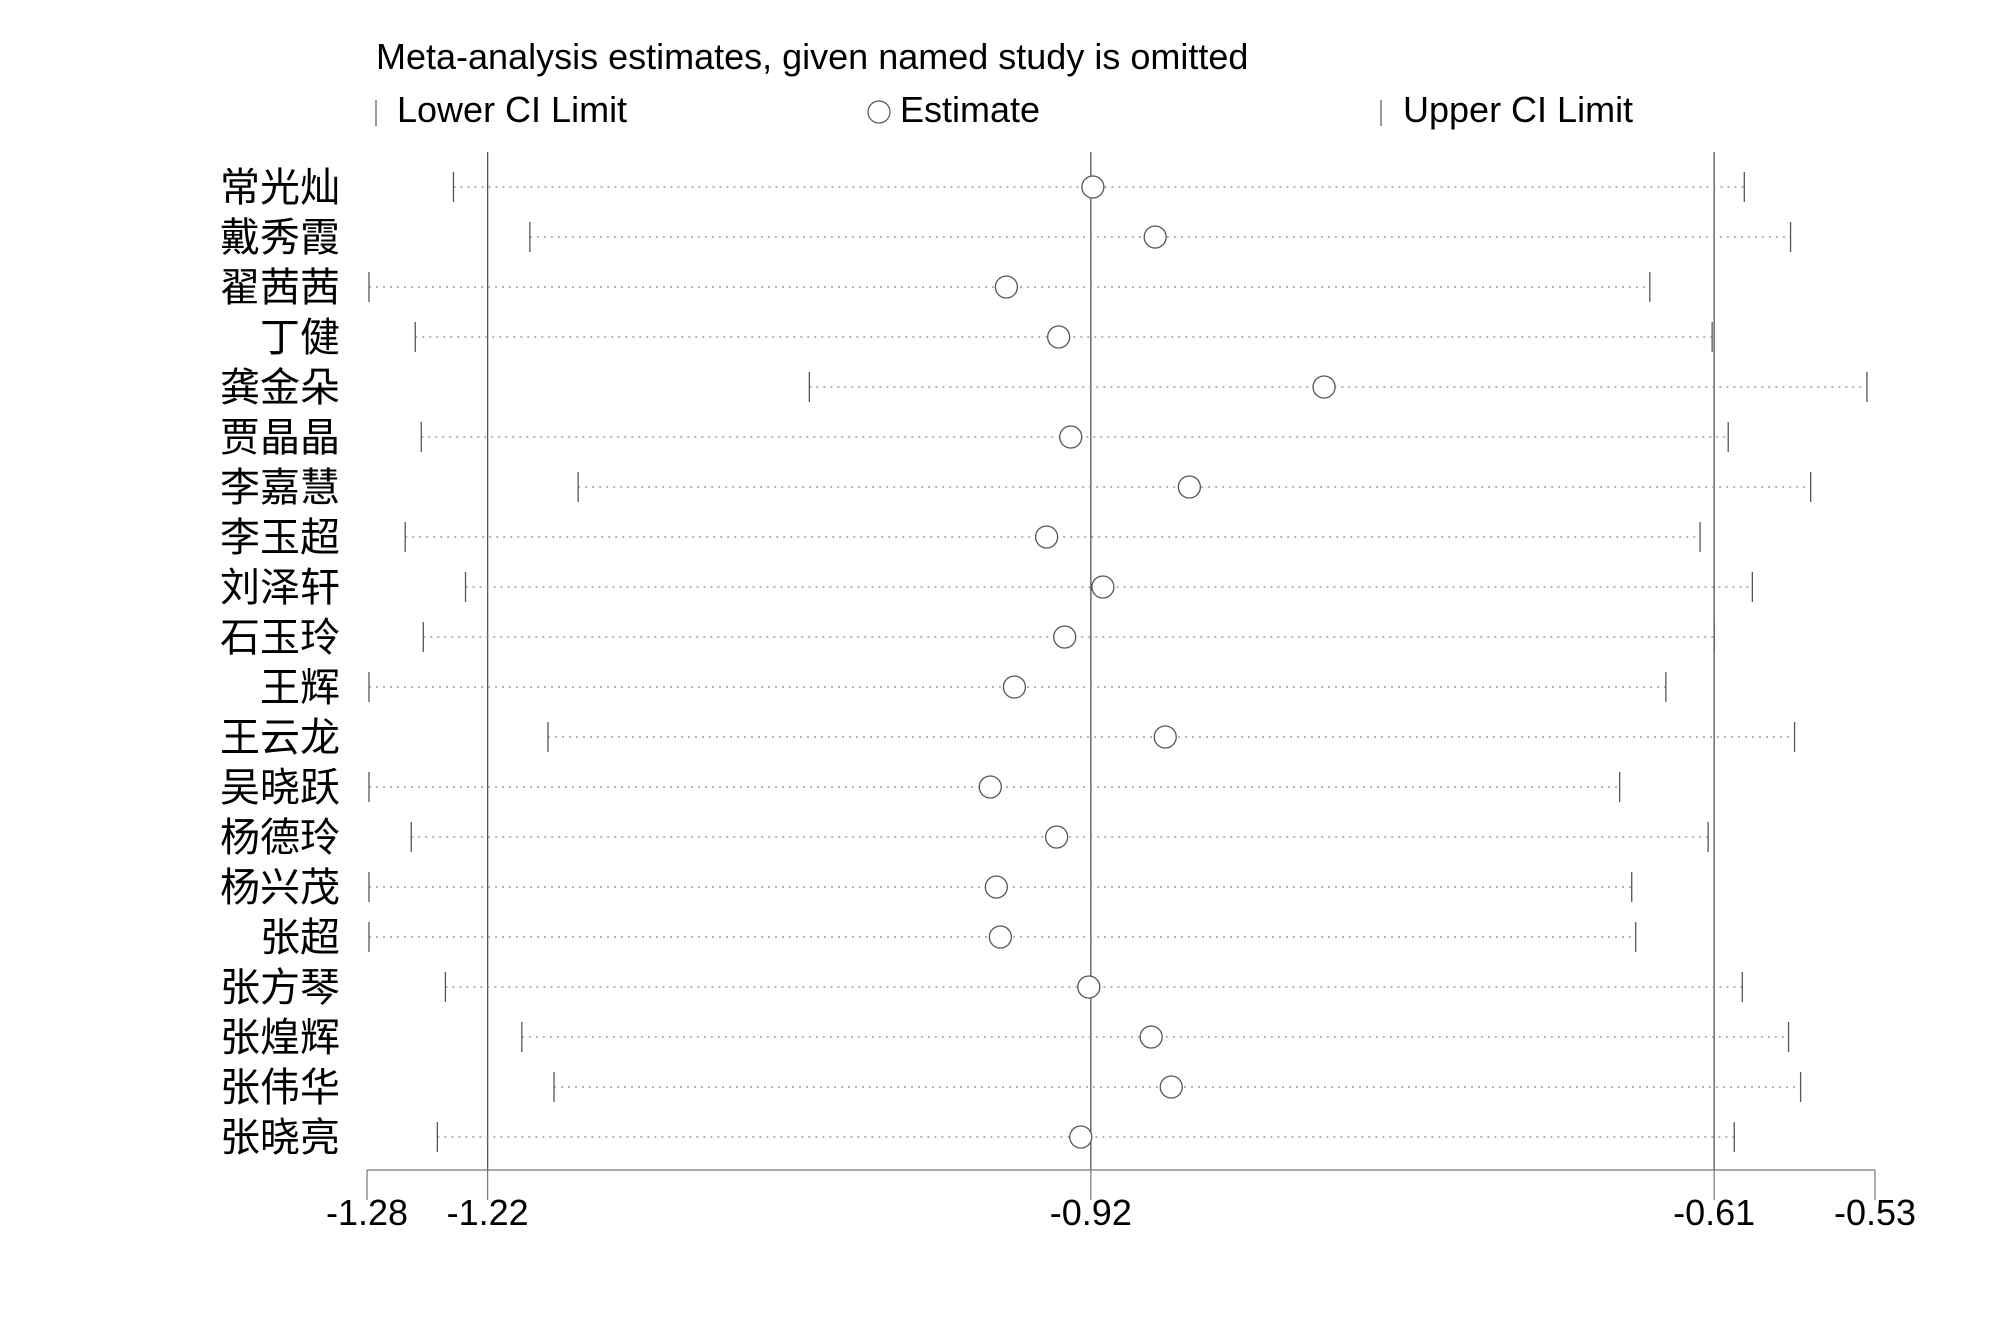 The width and height of the screenshot is (2000, 1333). What do you see at coordinates (300, 938) in the screenshot?
I see `study-label: 张超` at bounding box center [300, 938].